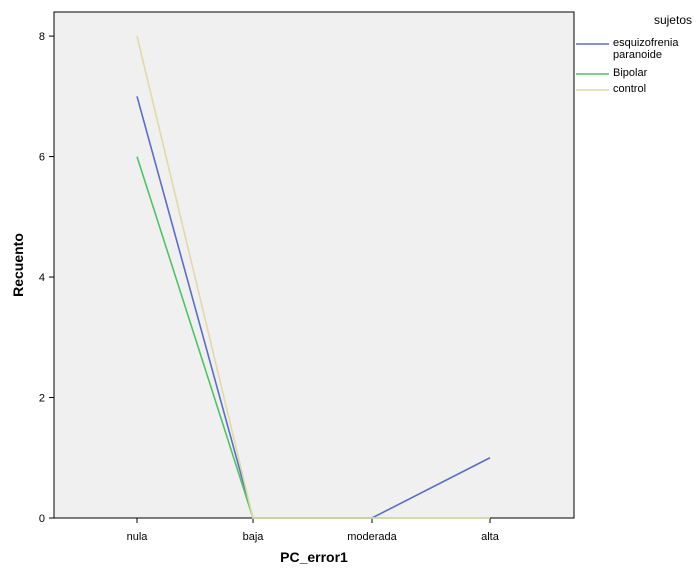 This screenshot has height=572, width=697. What do you see at coordinates (254, 537) in the screenshot?
I see `x-tick-label-1: baja` at bounding box center [254, 537].